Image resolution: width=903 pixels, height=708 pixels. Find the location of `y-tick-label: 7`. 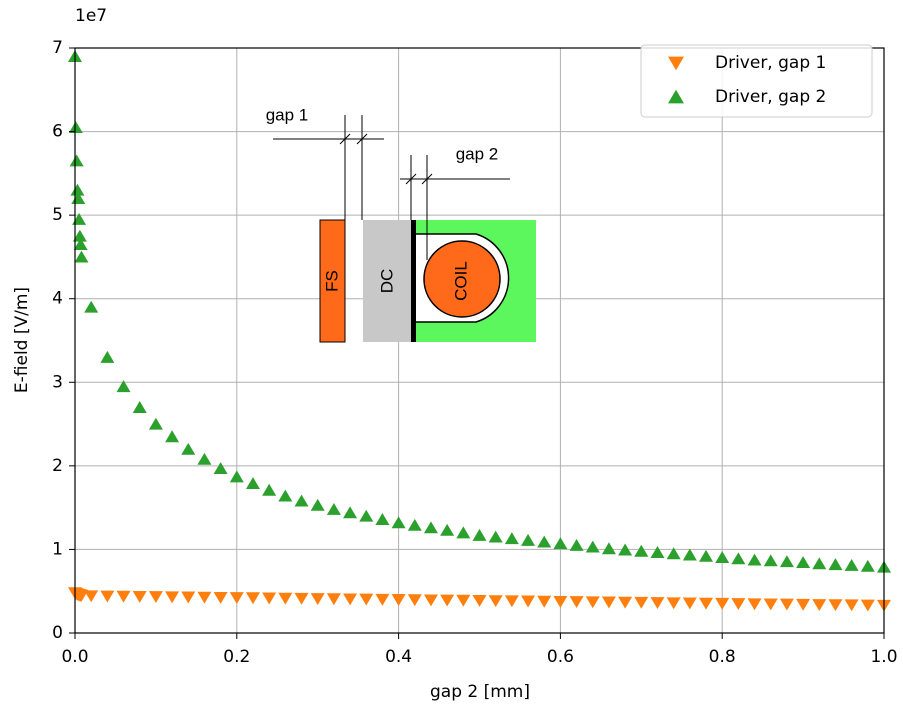

y-tick-label: 7 is located at coordinates (57, 48).